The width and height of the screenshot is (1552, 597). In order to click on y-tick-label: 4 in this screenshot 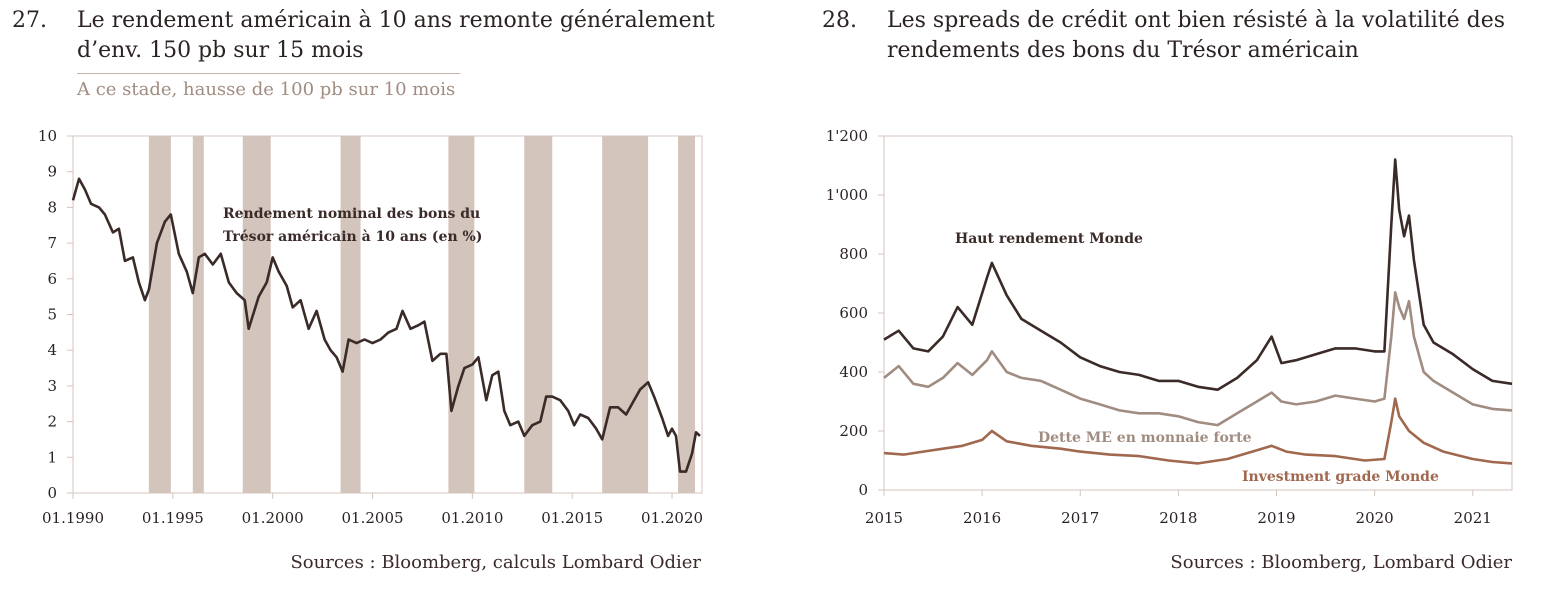, I will do `click(52, 350)`.